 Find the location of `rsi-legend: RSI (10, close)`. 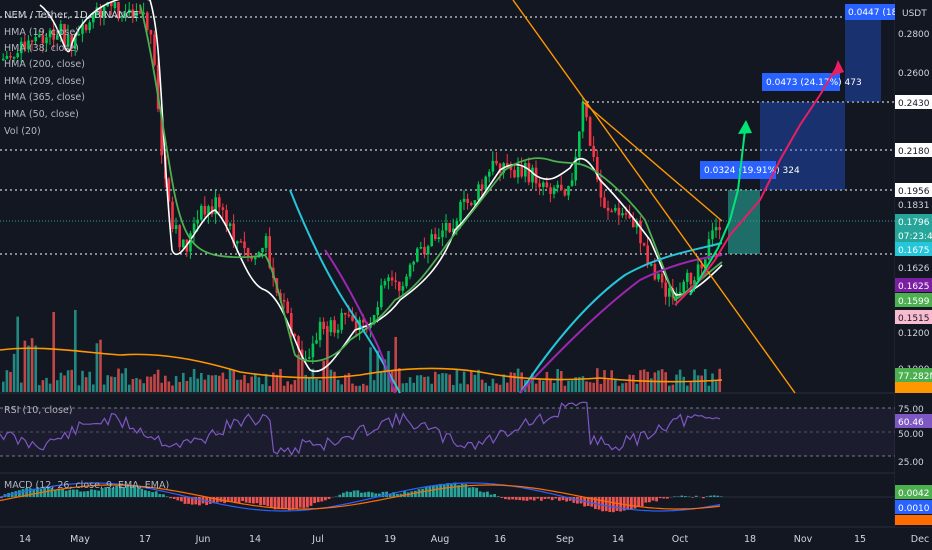

rsi-legend: RSI (10, close) is located at coordinates (38, 410).